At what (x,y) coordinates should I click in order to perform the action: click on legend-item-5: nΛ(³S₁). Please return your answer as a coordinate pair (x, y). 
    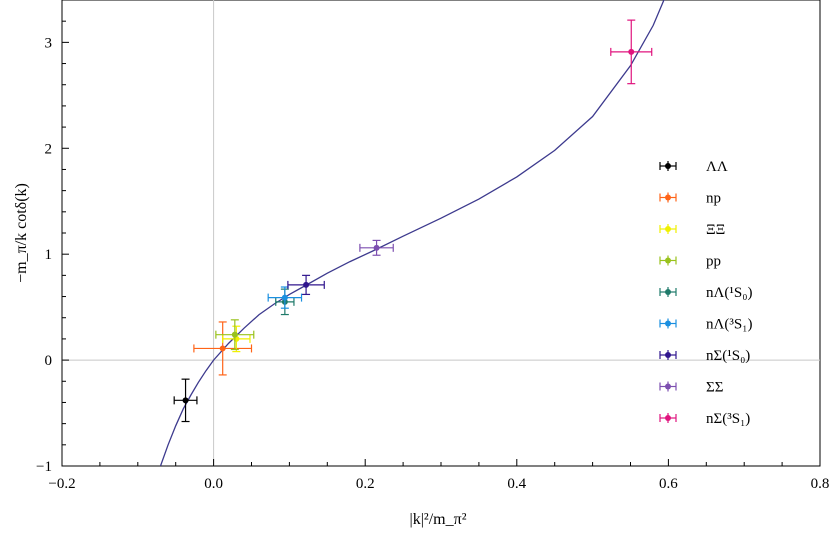
    Looking at the image, I should click on (705, 325).